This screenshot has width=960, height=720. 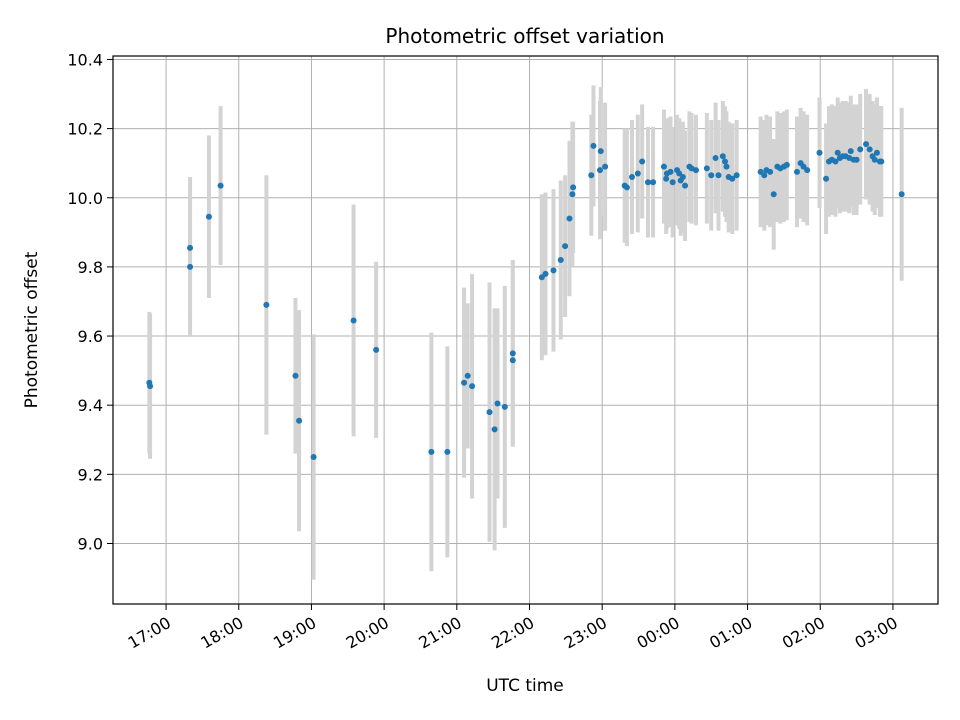 What do you see at coordinates (525, 686) in the screenshot?
I see `x-axis-label: UTC time` at bounding box center [525, 686].